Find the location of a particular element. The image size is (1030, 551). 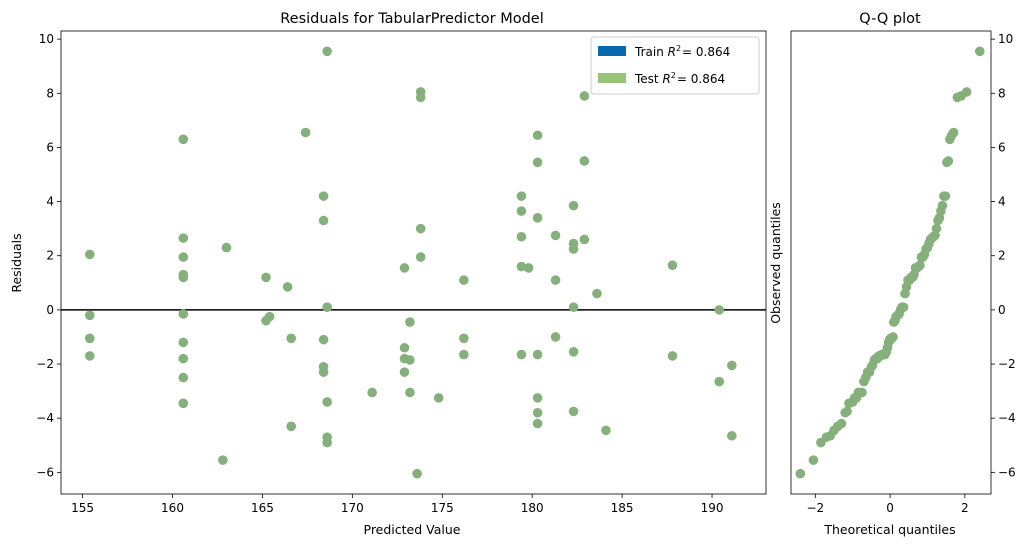

y-tick-label: 10 is located at coordinates (46, 39).